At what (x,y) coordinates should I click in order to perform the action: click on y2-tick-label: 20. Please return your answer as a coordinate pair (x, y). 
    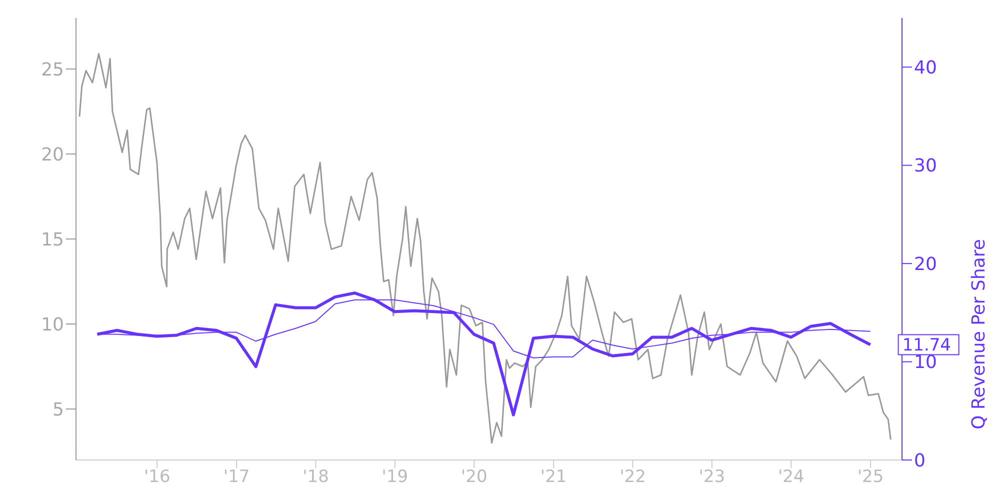
    Looking at the image, I should click on (925, 264).